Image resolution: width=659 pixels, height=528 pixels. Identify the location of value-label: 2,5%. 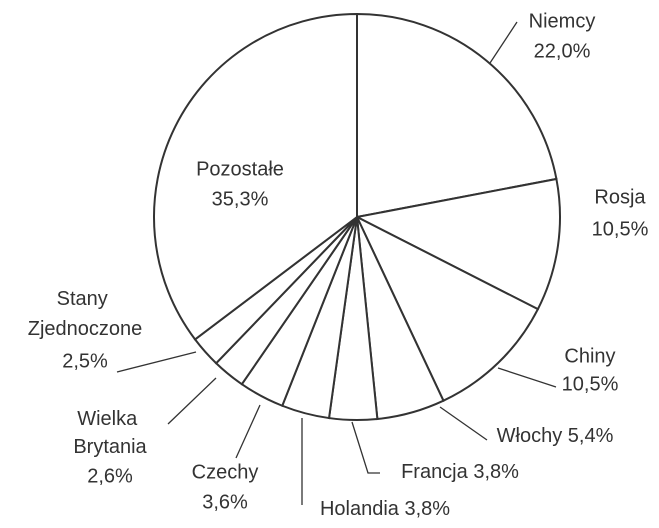
(85, 361).